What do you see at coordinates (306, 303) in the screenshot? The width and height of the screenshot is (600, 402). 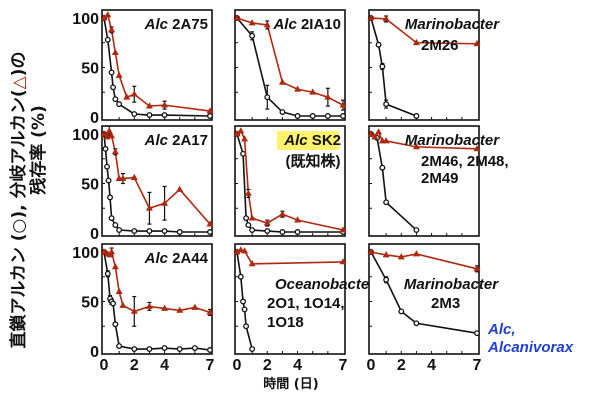 I see `panel-overlay-strains: 2O1, 1O14,` at bounding box center [306, 303].